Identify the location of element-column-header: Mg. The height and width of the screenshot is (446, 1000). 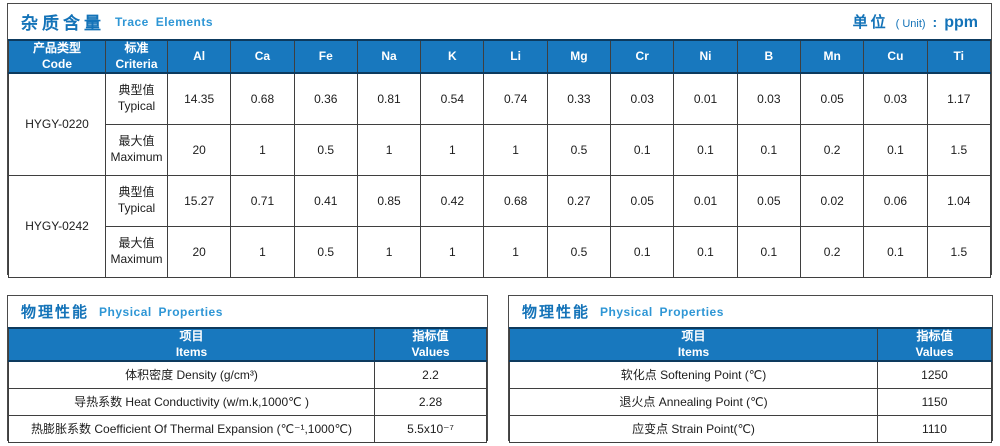
(579, 56).